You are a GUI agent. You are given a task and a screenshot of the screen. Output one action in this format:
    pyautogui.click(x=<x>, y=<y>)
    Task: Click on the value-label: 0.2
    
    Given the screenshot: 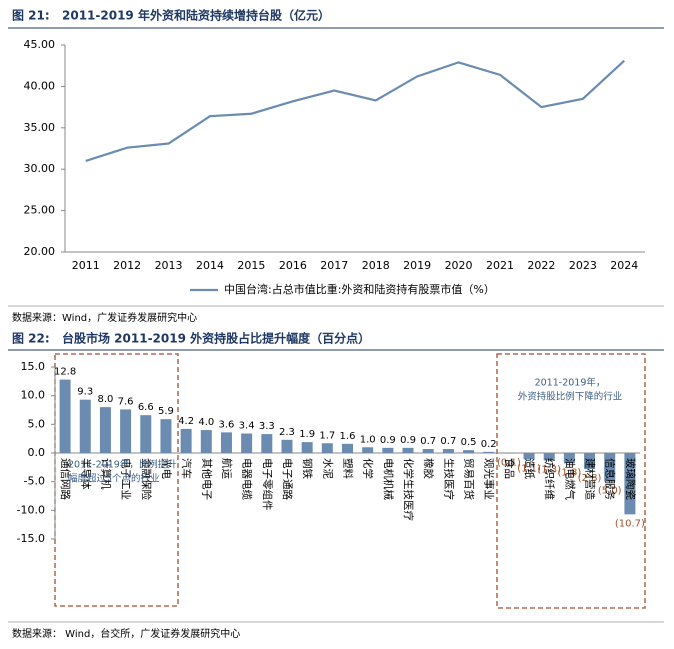 What is the action you would take?
    pyautogui.click(x=489, y=444)
    